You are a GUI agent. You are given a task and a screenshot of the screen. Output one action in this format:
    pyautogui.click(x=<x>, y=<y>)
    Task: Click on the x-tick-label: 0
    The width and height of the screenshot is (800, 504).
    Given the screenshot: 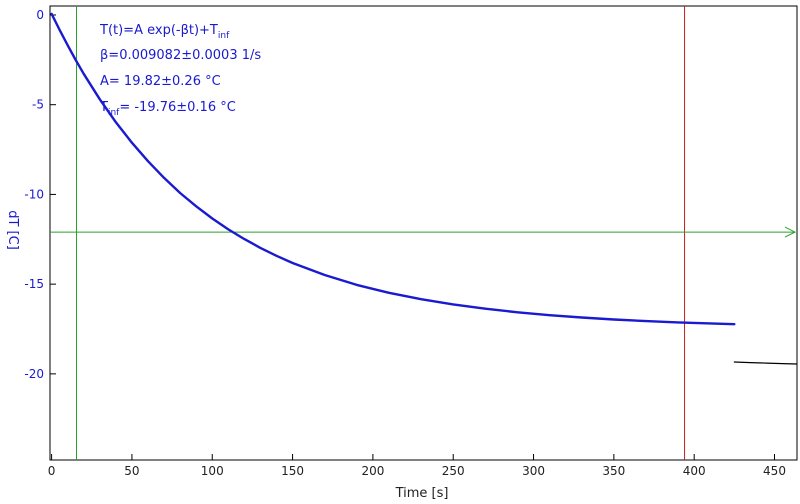 What is the action you would take?
    pyautogui.click(x=52, y=471)
    